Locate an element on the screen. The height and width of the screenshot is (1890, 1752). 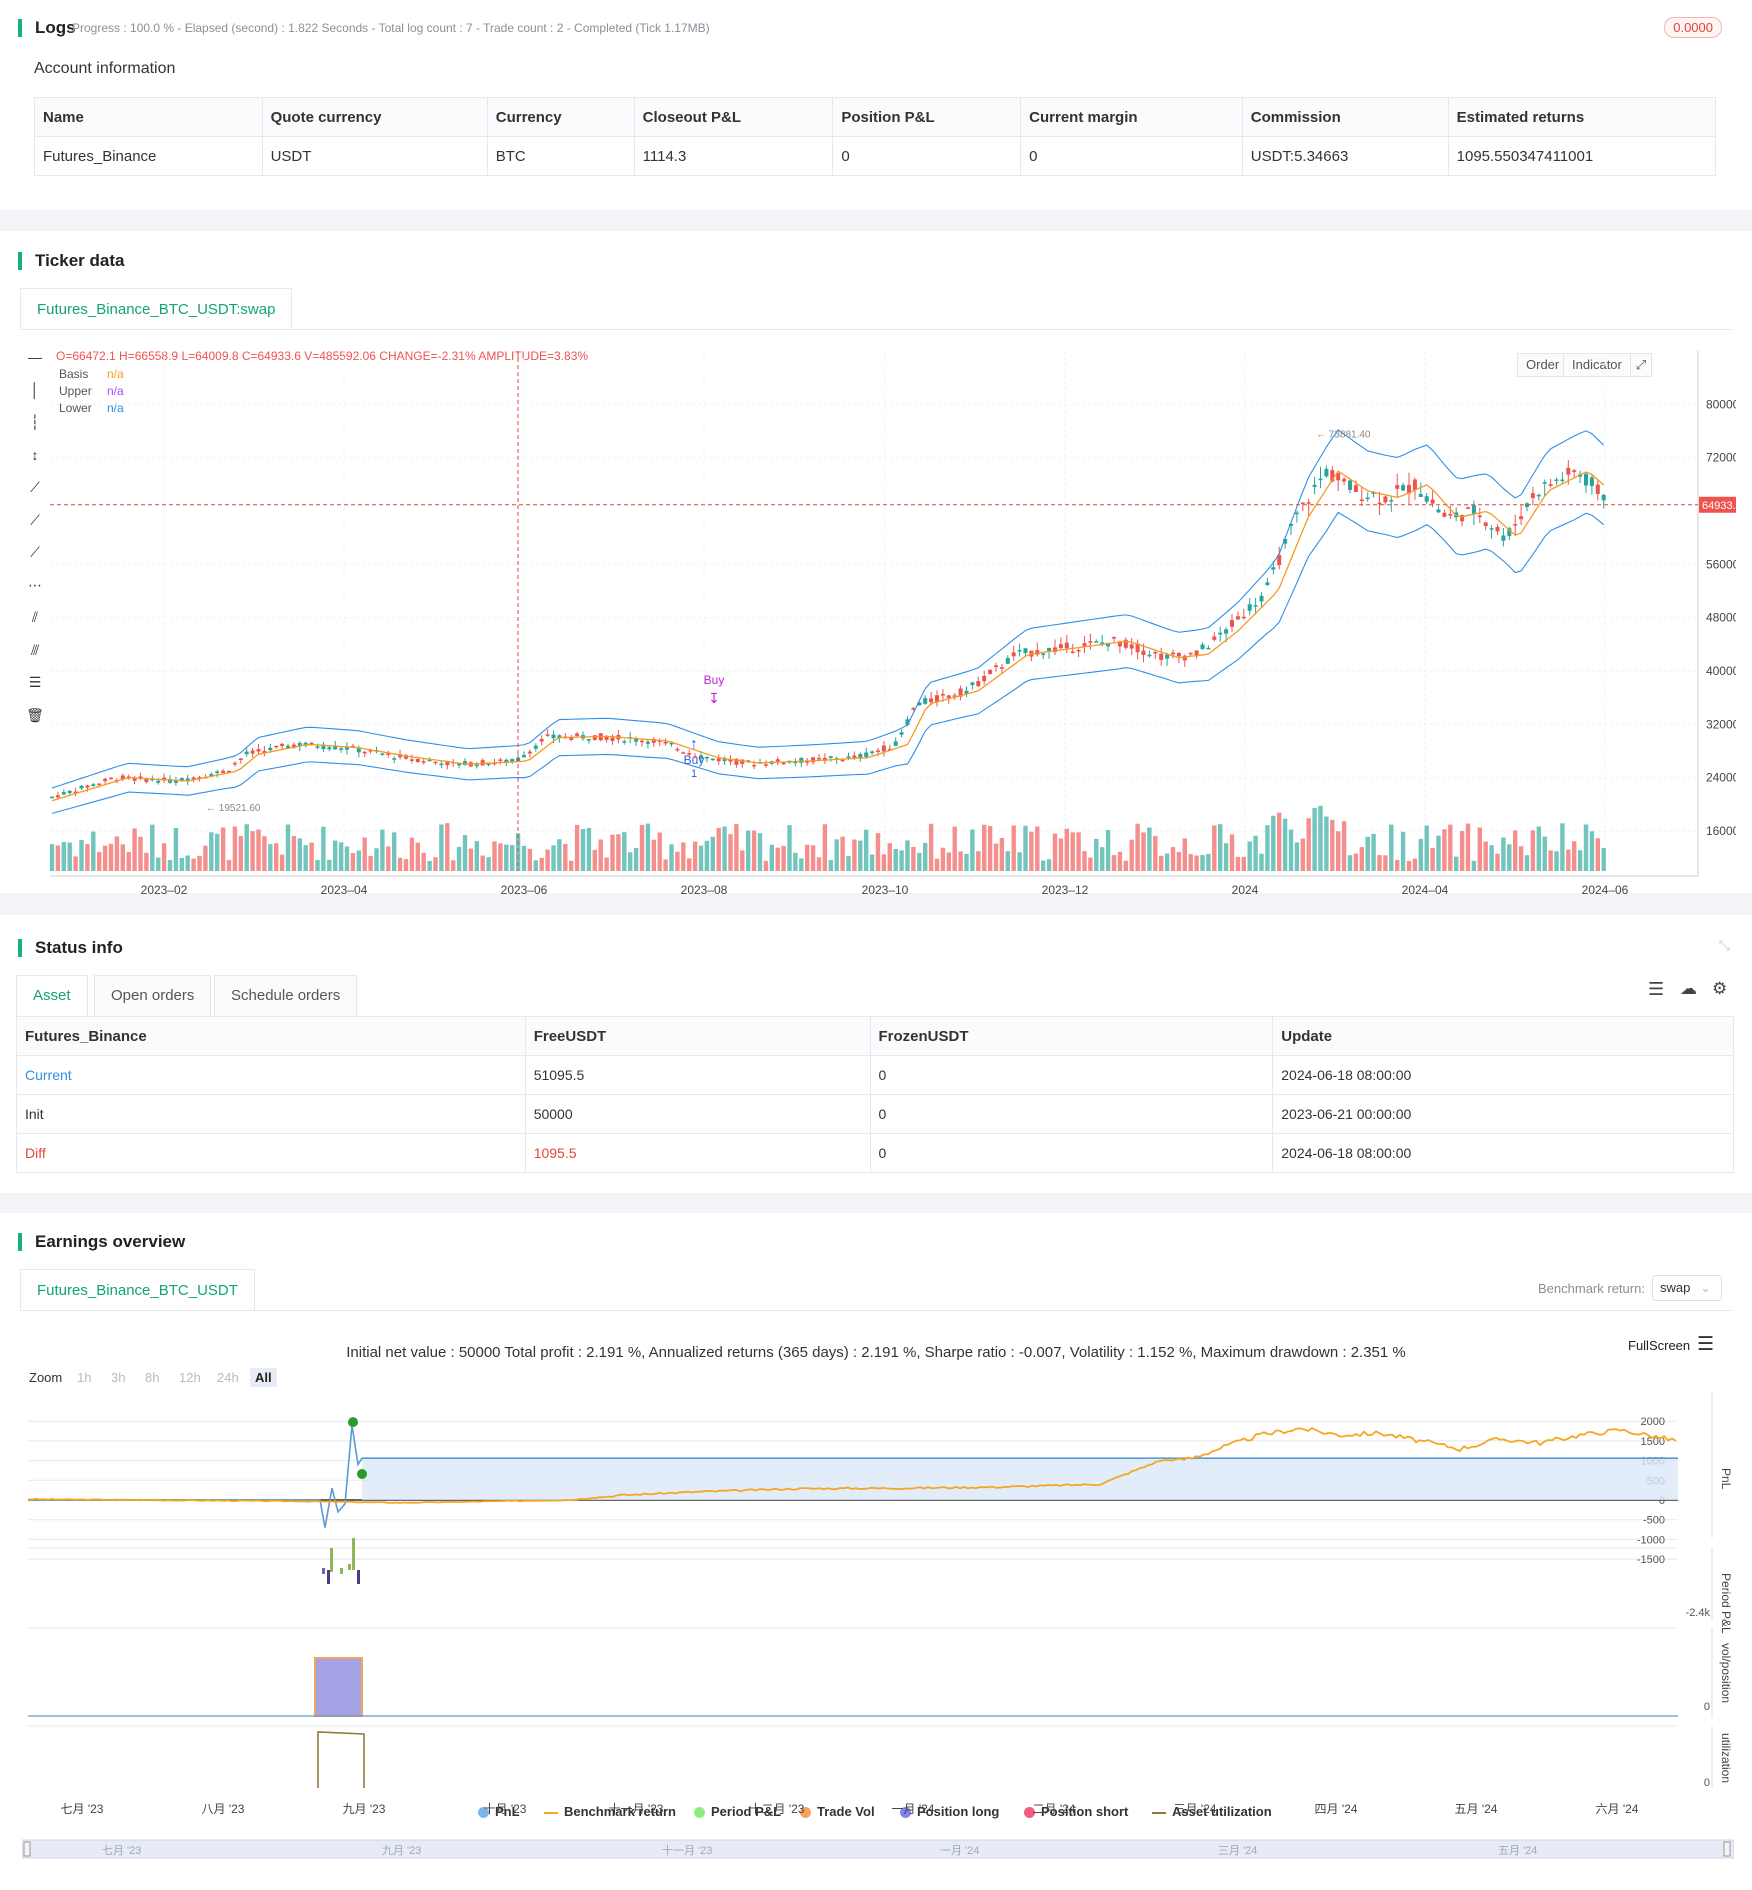
buy-count-label: 1 is located at coordinates (694, 774).